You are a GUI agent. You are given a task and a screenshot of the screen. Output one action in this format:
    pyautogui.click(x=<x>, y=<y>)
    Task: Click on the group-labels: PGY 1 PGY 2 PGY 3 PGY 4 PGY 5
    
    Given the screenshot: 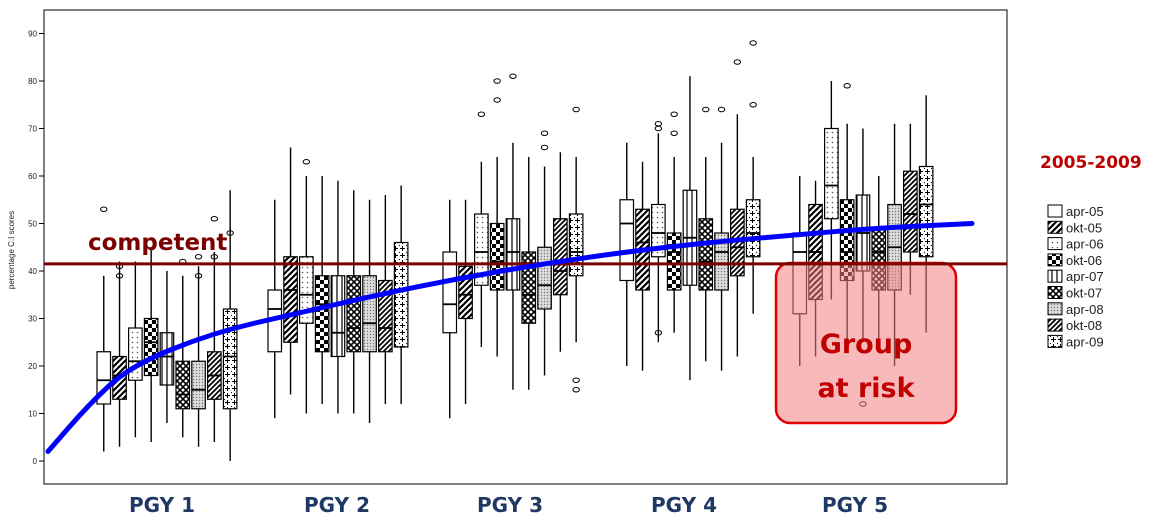 What is the action you would take?
    pyautogui.click(x=508, y=505)
    